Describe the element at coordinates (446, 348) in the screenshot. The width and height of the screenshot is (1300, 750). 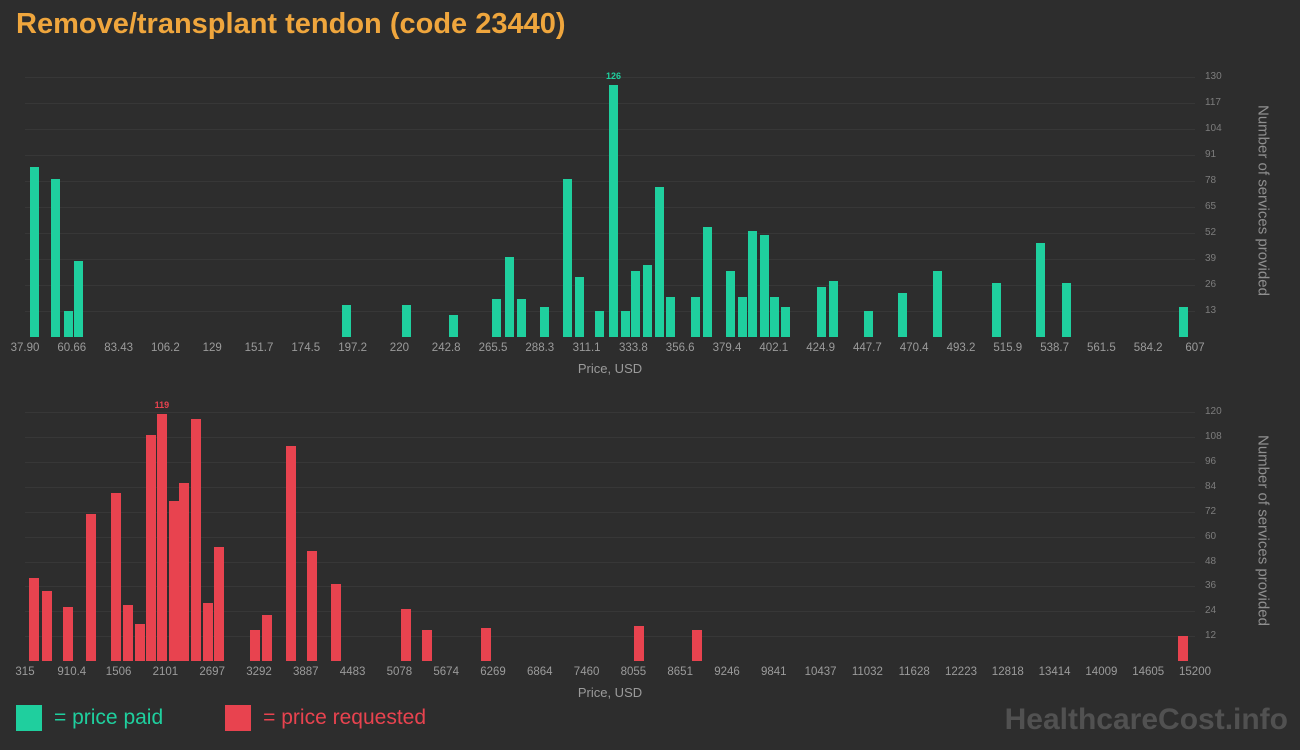
I see `x-tick-label: 242.8` at that location.